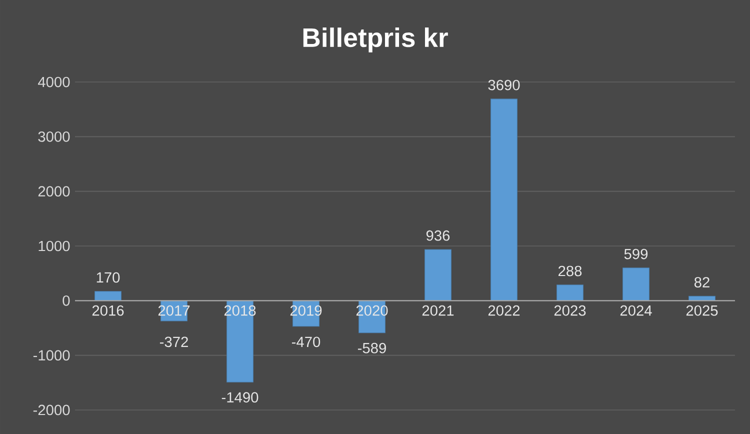  What do you see at coordinates (372, 348) in the screenshot?
I see `data-label: -589` at bounding box center [372, 348].